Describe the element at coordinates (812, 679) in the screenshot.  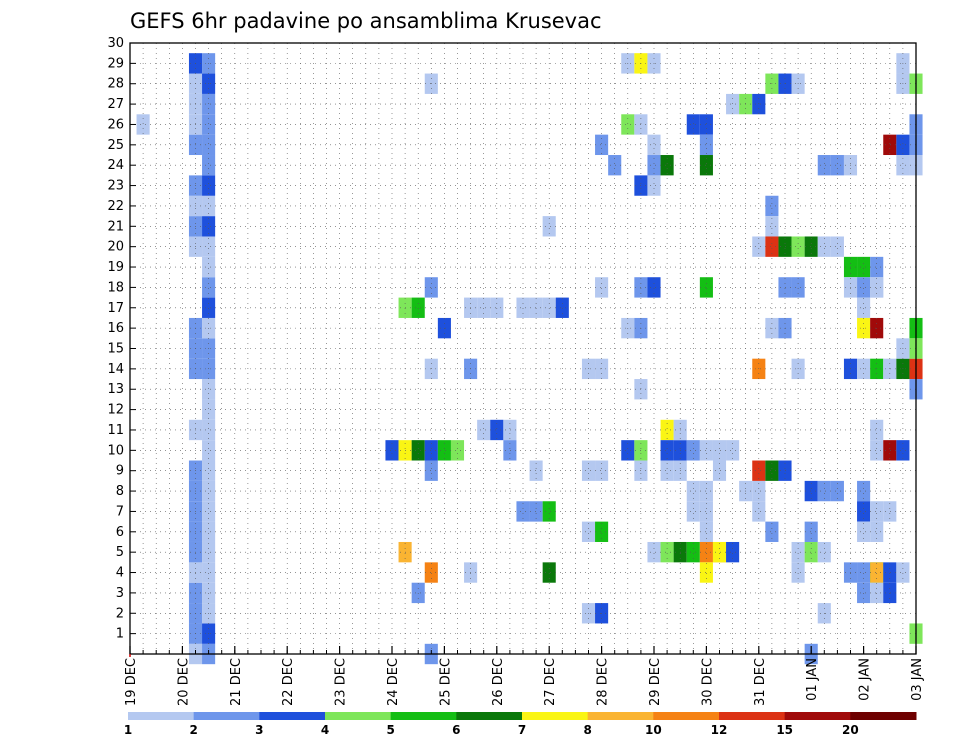
I see `x-tick-label: 01 JAN` at that location.